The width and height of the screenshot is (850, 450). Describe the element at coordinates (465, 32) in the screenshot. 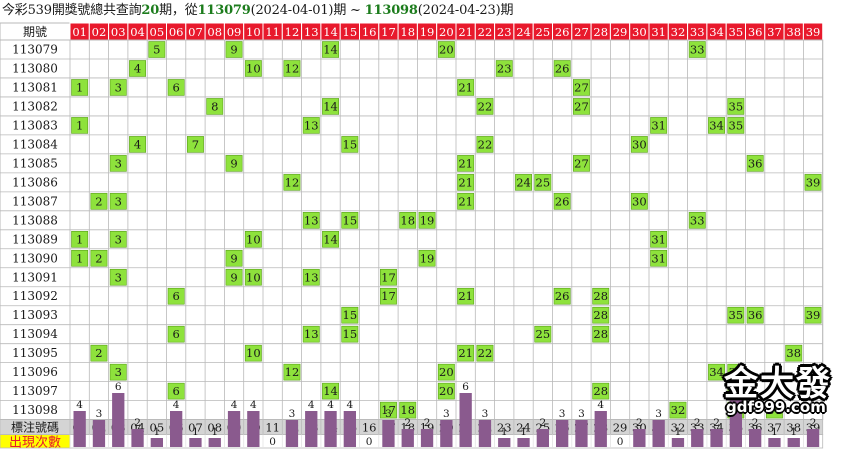

I see `column-header-label: 21` at that location.